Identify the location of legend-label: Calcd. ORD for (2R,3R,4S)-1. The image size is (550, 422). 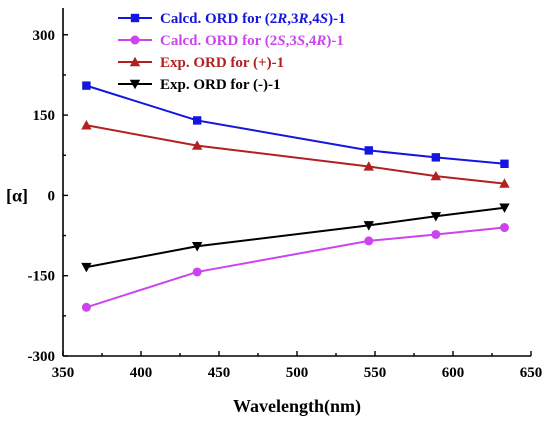
(253, 19).